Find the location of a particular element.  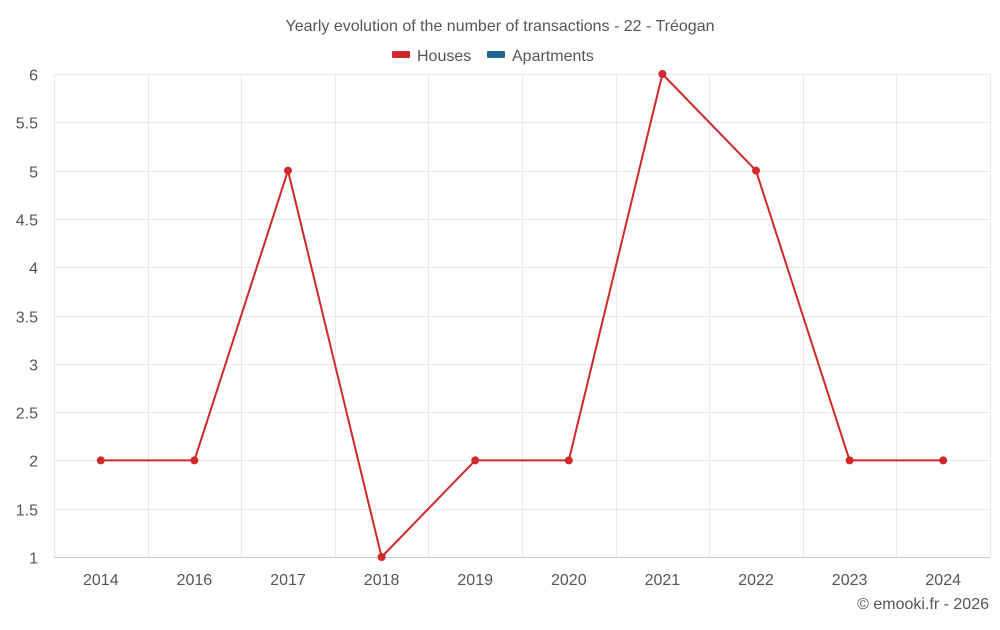

x-tick-label: 2016 is located at coordinates (195, 580).